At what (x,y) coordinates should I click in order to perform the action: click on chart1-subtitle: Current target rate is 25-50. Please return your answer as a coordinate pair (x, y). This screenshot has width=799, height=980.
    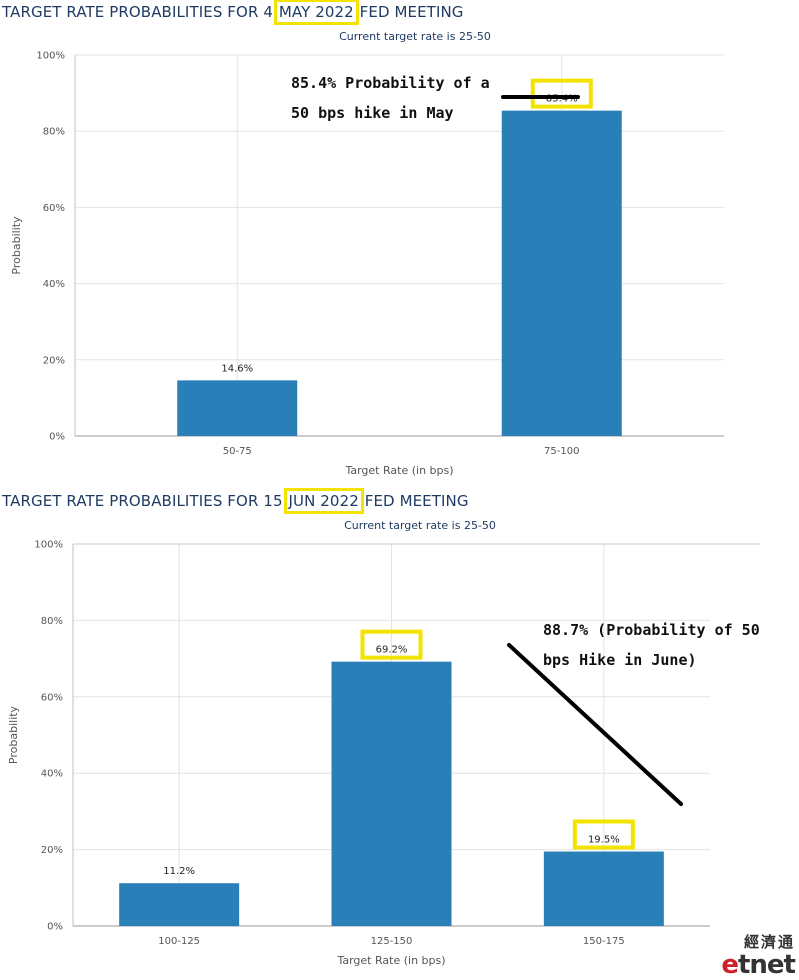
    Looking at the image, I should click on (415, 36).